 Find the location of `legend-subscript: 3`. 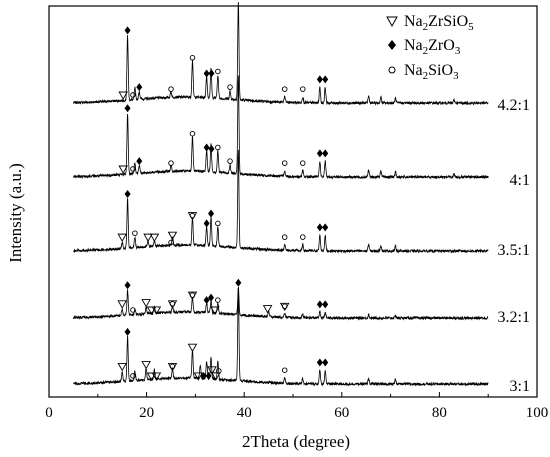

legend-subscript: 3 is located at coordinates (456, 76).